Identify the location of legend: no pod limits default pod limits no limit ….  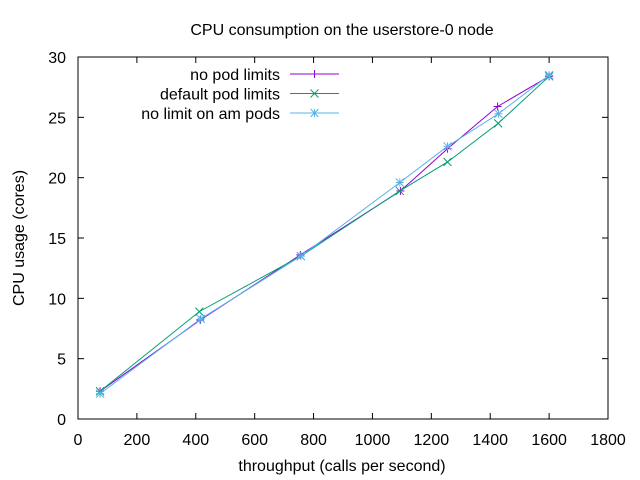
(240, 95).